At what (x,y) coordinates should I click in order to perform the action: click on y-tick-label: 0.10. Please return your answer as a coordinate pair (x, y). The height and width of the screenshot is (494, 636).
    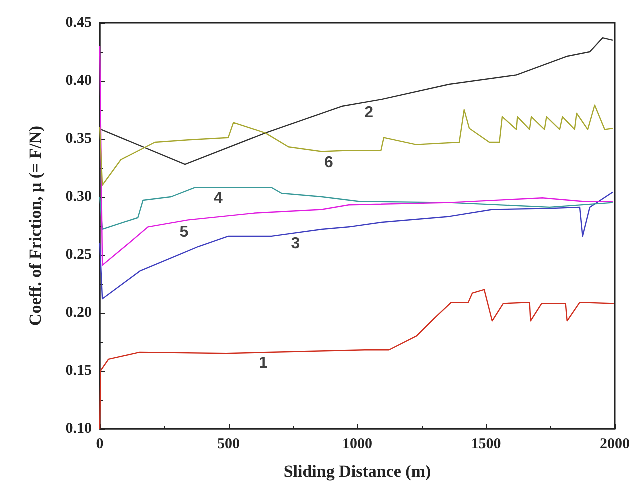
    Looking at the image, I should click on (79, 429).